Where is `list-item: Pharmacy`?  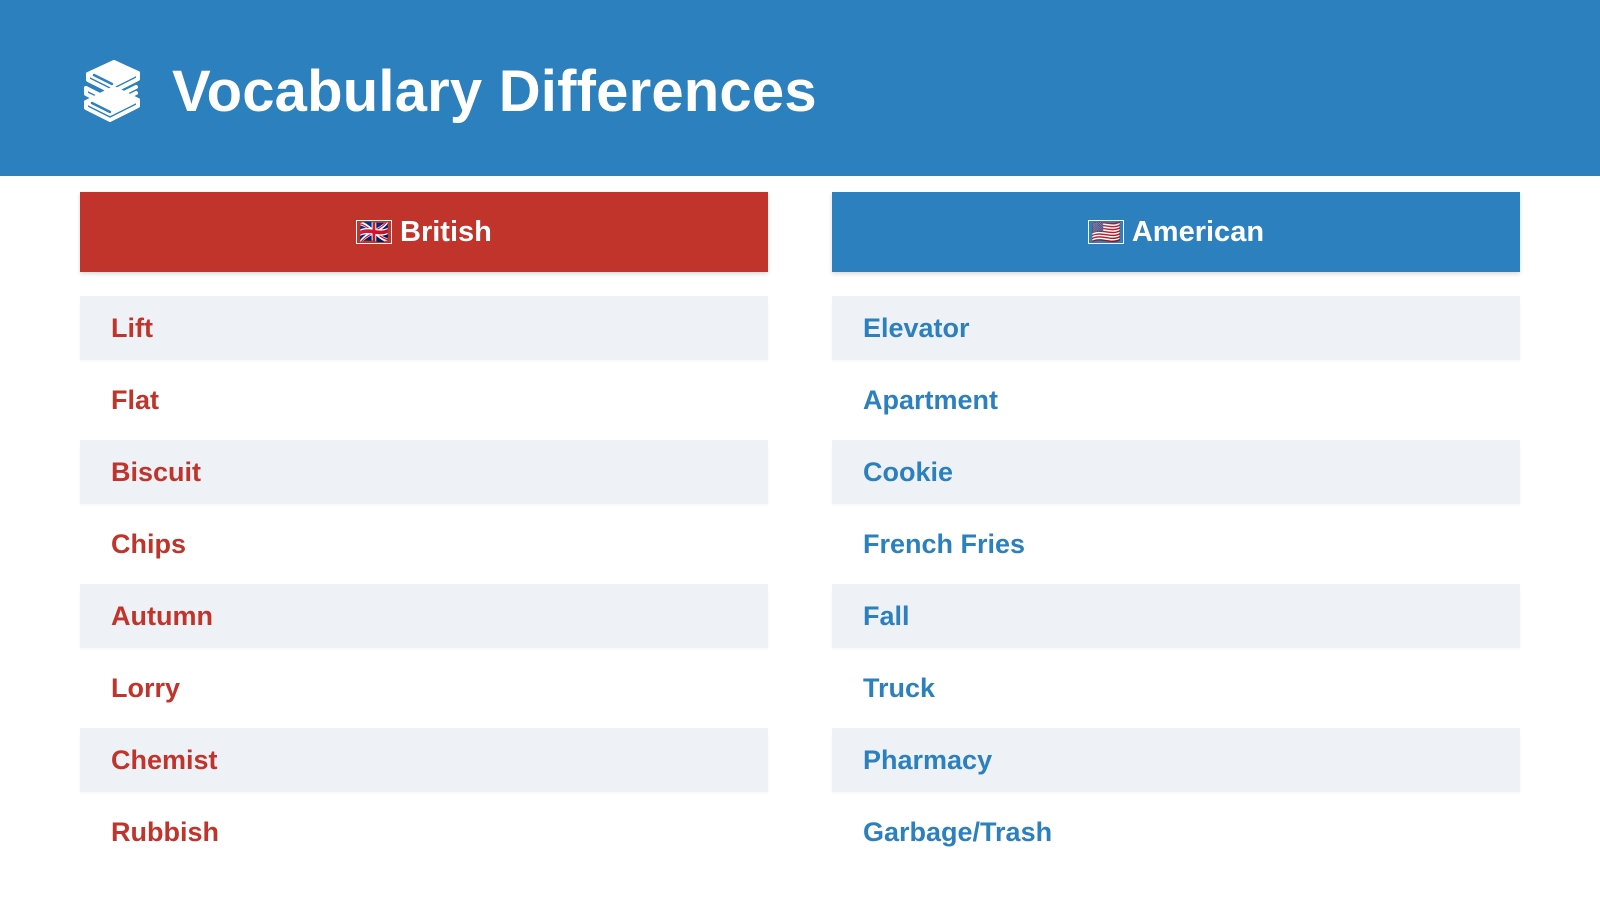 list-item: Pharmacy is located at coordinates (1176, 760).